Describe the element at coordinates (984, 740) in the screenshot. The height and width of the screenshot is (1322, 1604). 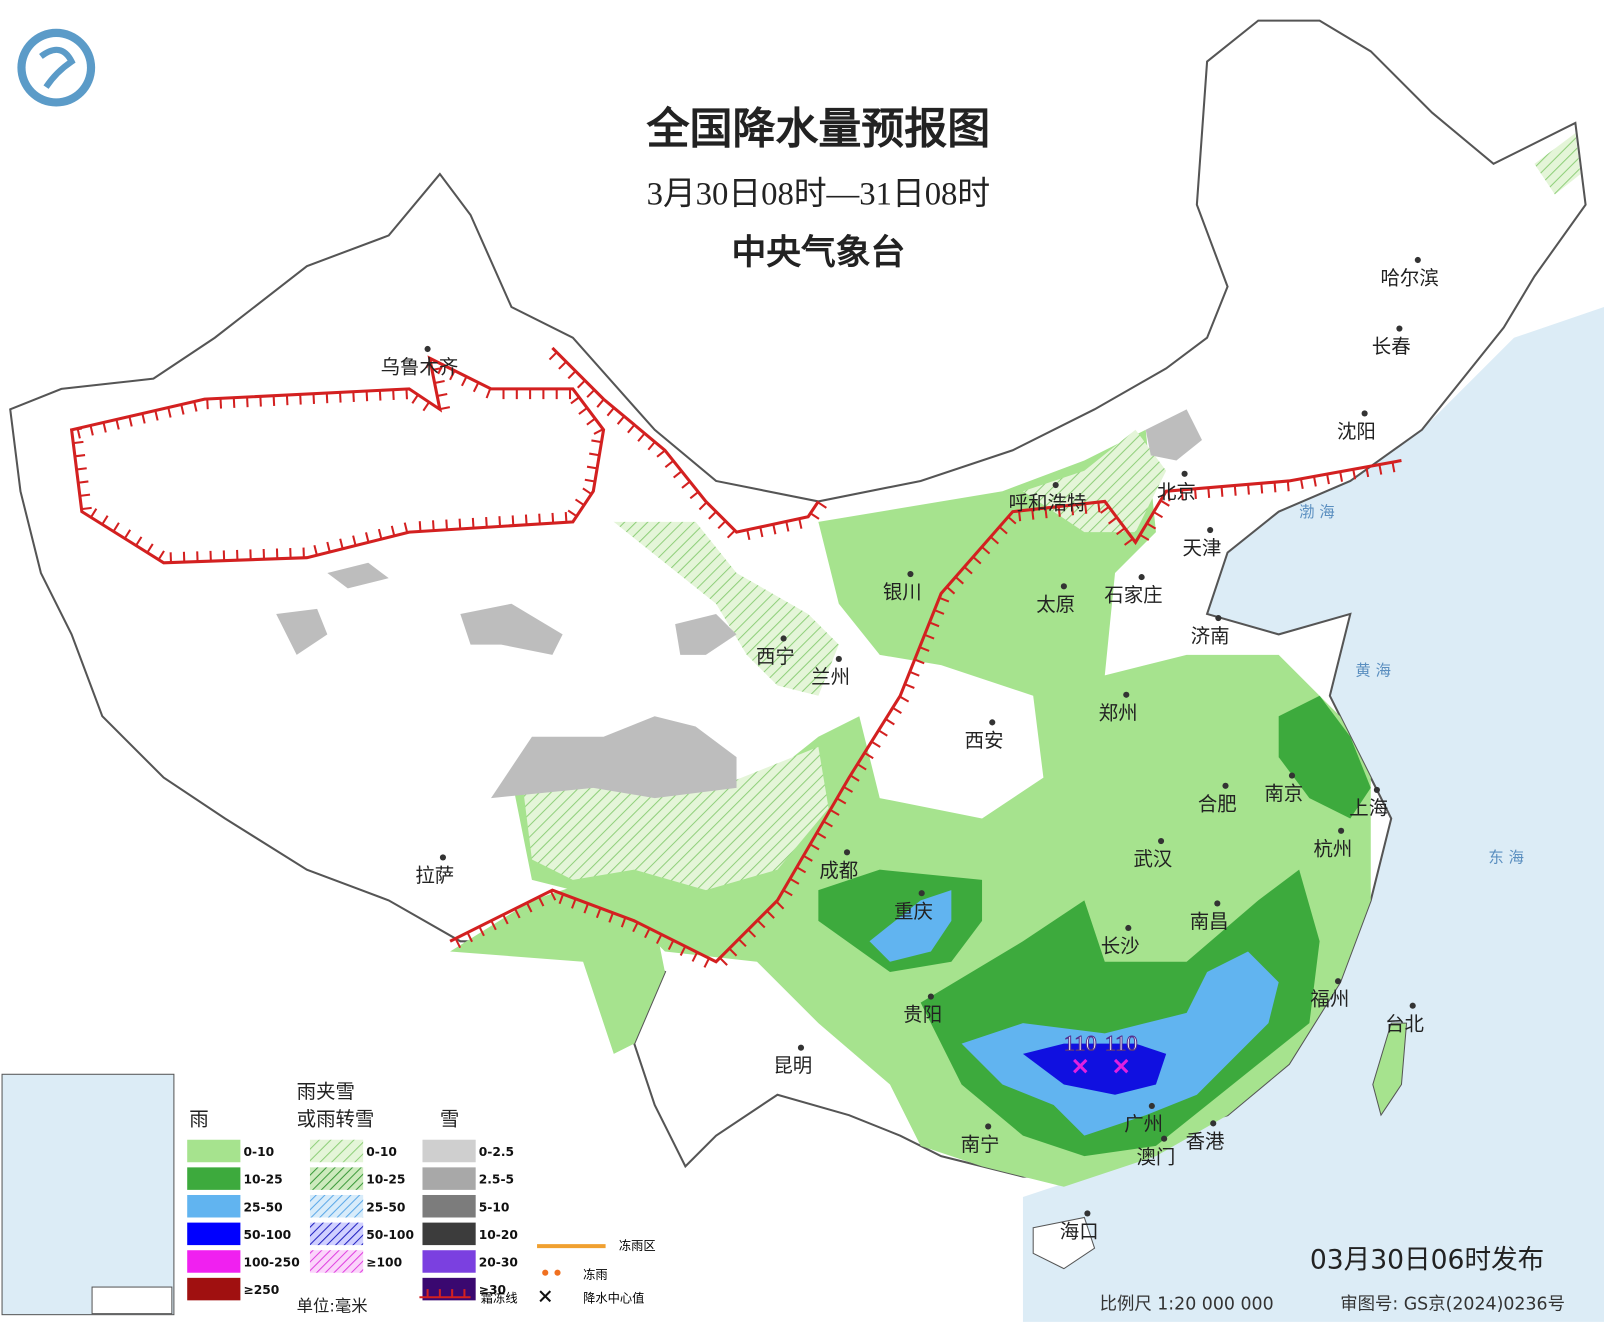
I see `city-label: 西安` at that location.